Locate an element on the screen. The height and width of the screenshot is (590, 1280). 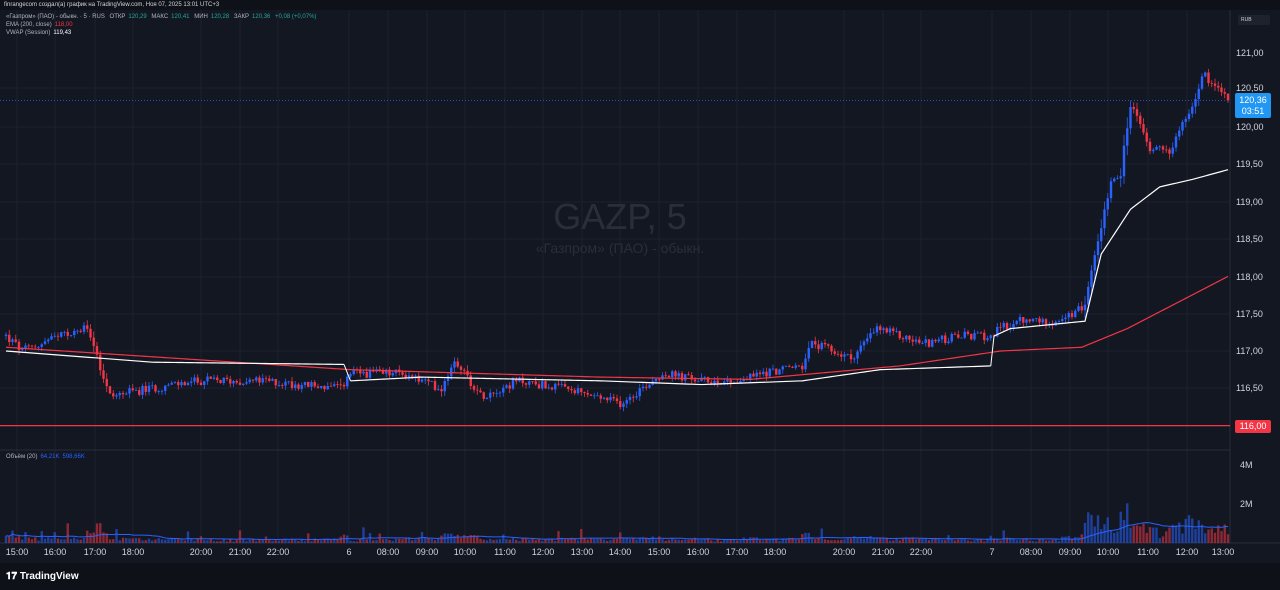
current-price: 120,36 is located at coordinates (1253, 100).